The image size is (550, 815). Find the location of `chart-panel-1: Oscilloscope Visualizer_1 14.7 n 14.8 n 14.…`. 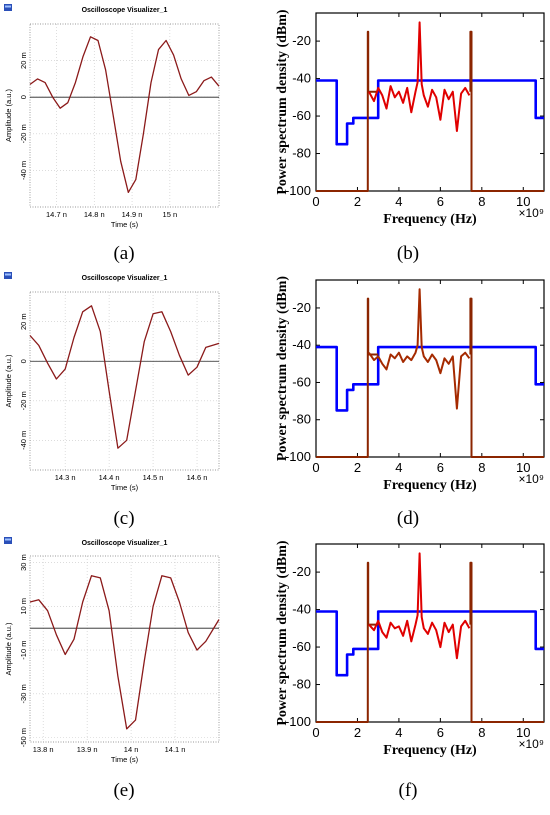

chart-panel-1: Oscilloscope Visualizer_1 14.7 n 14.8 n 14.… is located at coordinates (112, 116).